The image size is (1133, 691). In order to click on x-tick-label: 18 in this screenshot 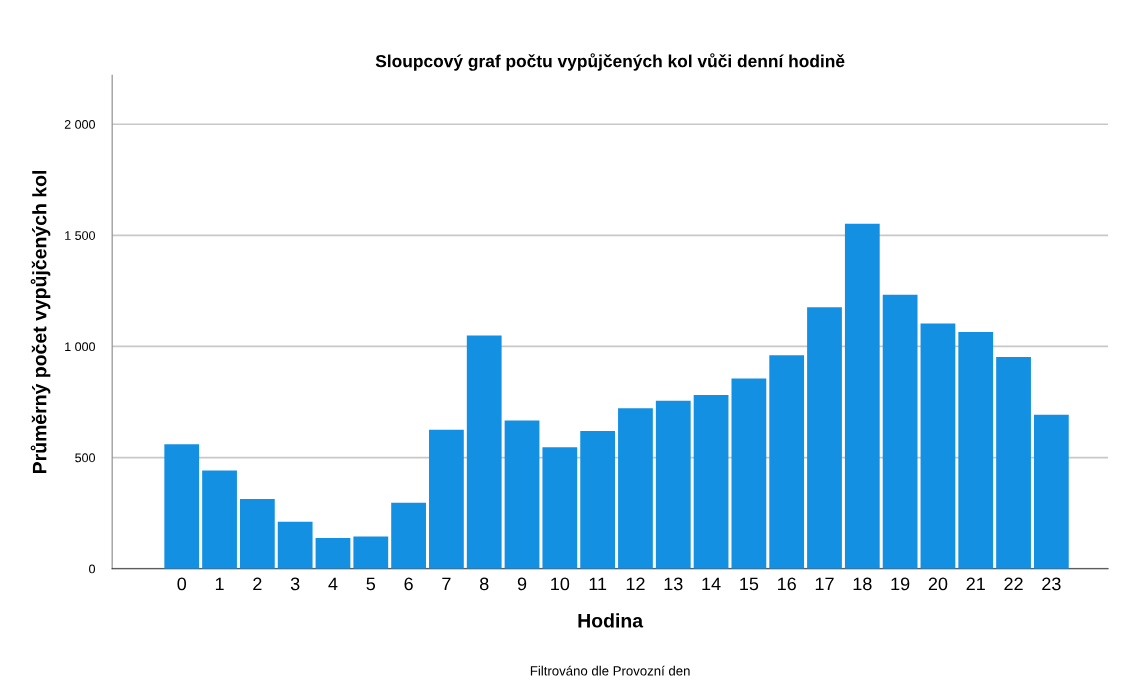, I will do `click(862, 584)`.